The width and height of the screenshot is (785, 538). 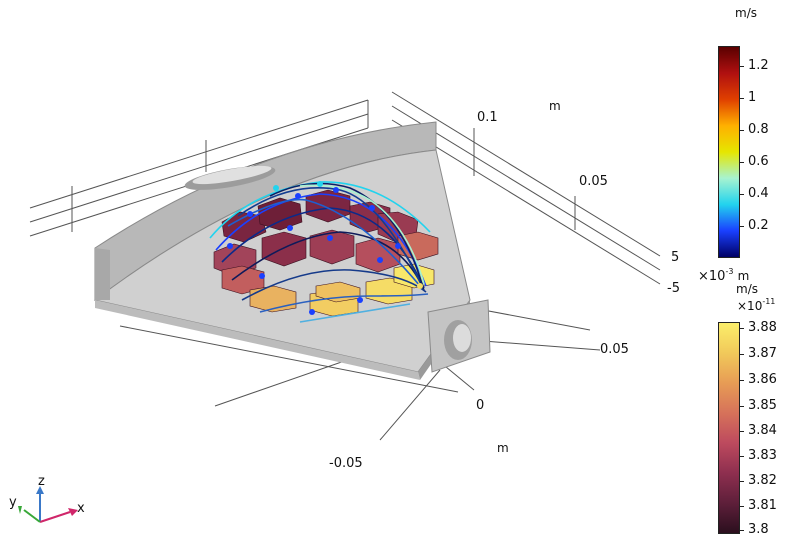 What do you see at coordinates (614, 349) in the screenshot?
I see `tick-x-0.05: 0.05` at bounding box center [614, 349].